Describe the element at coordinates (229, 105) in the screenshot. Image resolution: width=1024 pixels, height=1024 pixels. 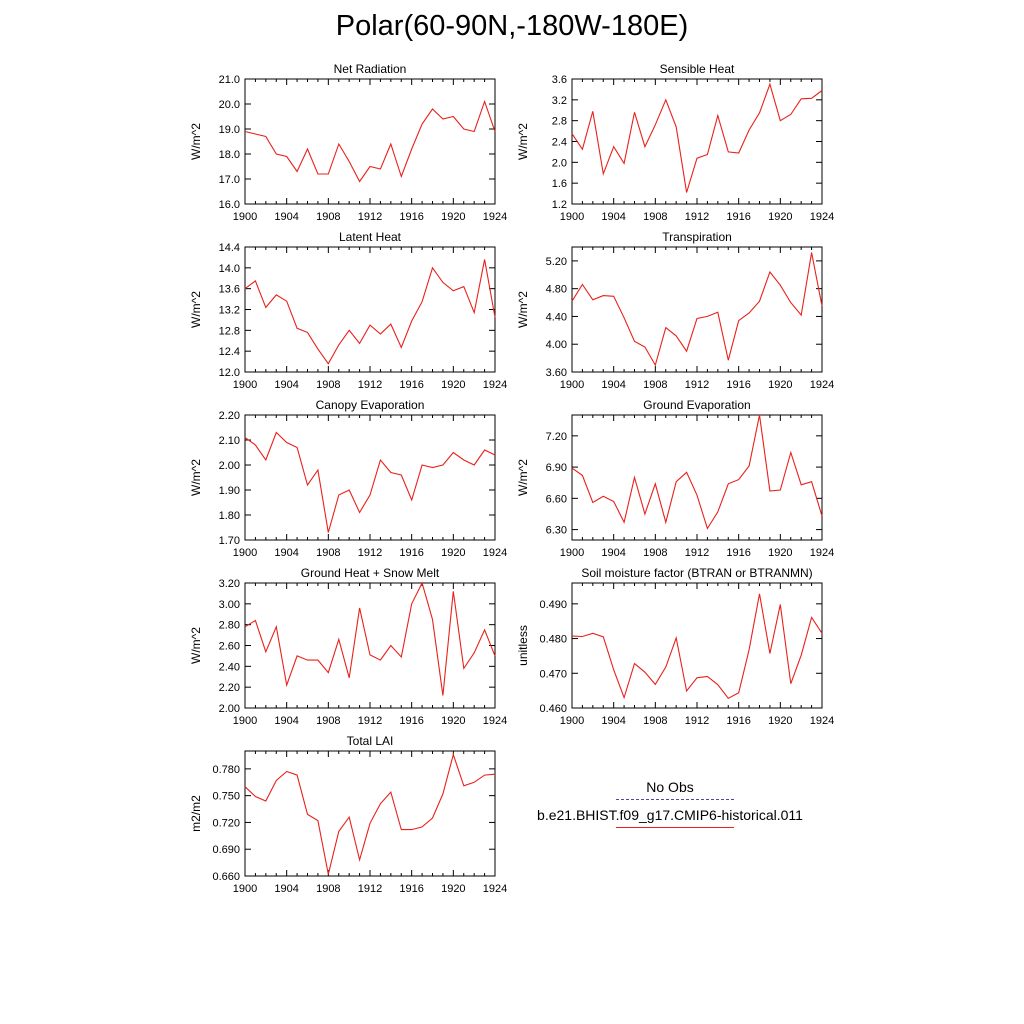
I see `y-tick-label: 20.0` at that location.